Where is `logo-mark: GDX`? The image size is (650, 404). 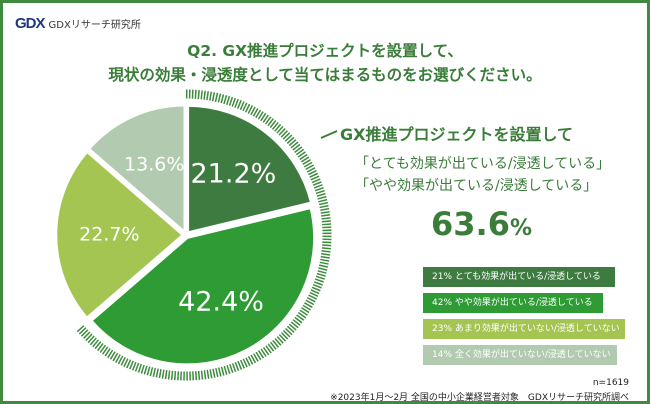 logo-mark: GDX is located at coordinates (30, 23).